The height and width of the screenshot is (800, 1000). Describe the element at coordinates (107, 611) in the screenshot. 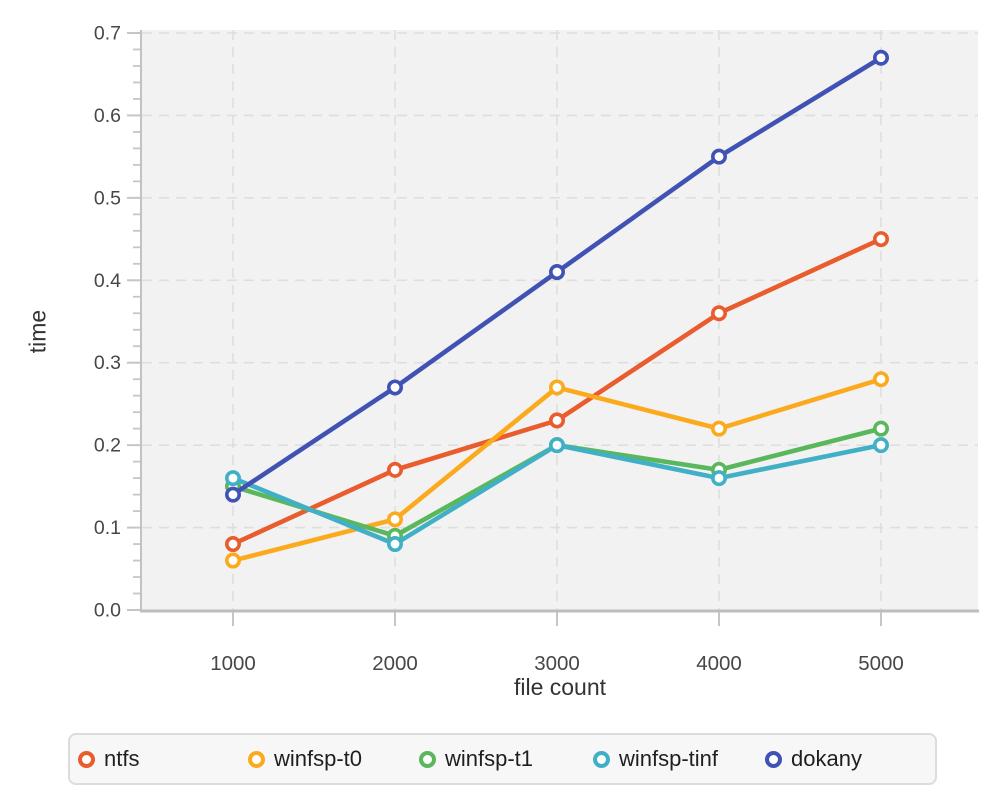

I see `y-tick-label: 0.0` at that location.